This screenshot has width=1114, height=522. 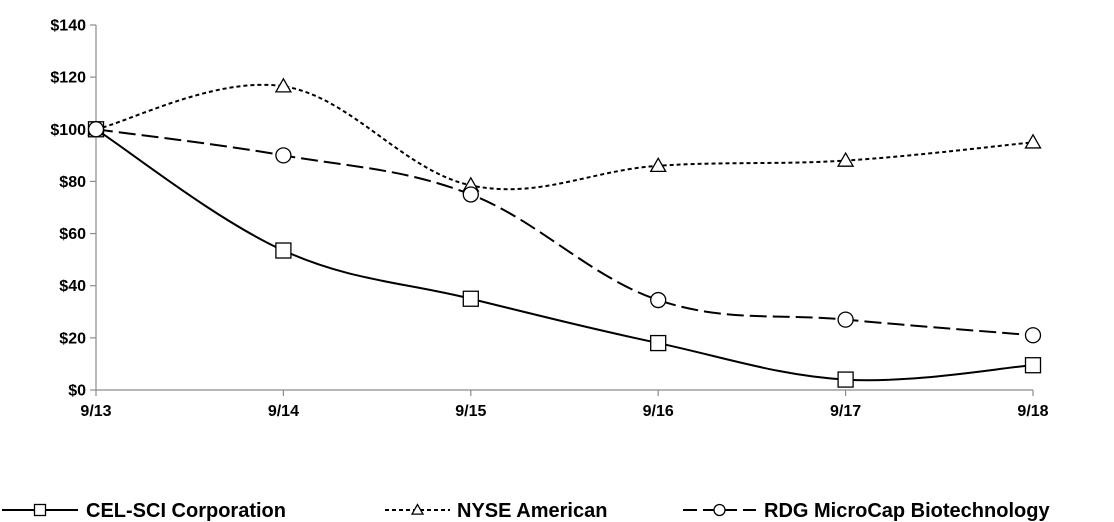 I want to click on x-tick-label: 9/18, so click(x=1032, y=411).